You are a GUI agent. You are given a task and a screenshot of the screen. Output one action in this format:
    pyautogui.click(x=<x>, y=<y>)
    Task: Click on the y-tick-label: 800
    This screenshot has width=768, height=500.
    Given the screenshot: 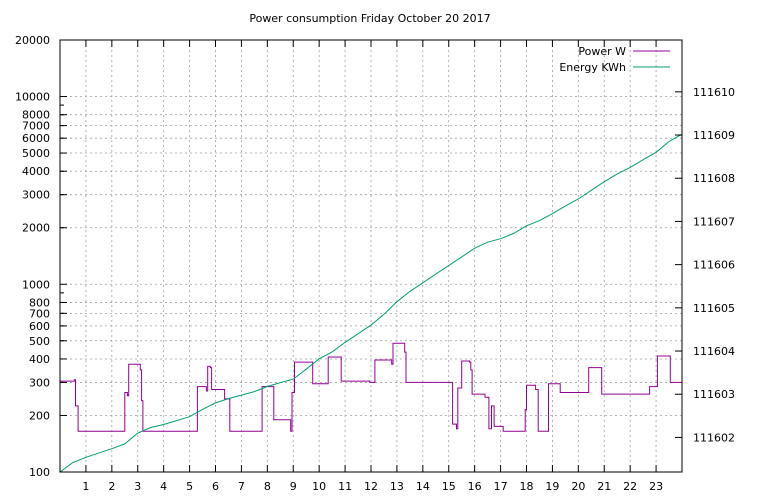 What is the action you would take?
    pyautogui.click(x=39, y=302)
    